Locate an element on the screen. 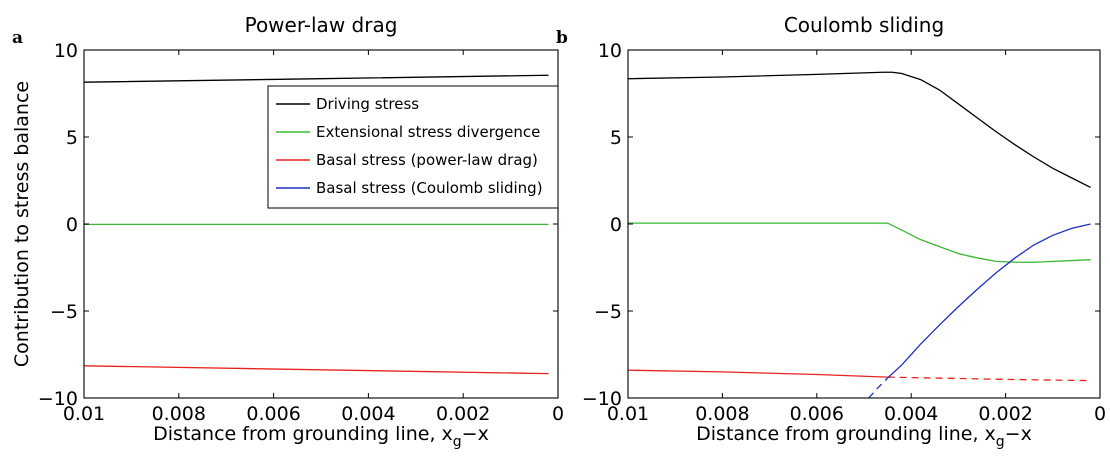 The height and width of the screenshot is (458, 1110). legend-entry: Basal stress (power-law drag) is located at coordinates (427, 160).